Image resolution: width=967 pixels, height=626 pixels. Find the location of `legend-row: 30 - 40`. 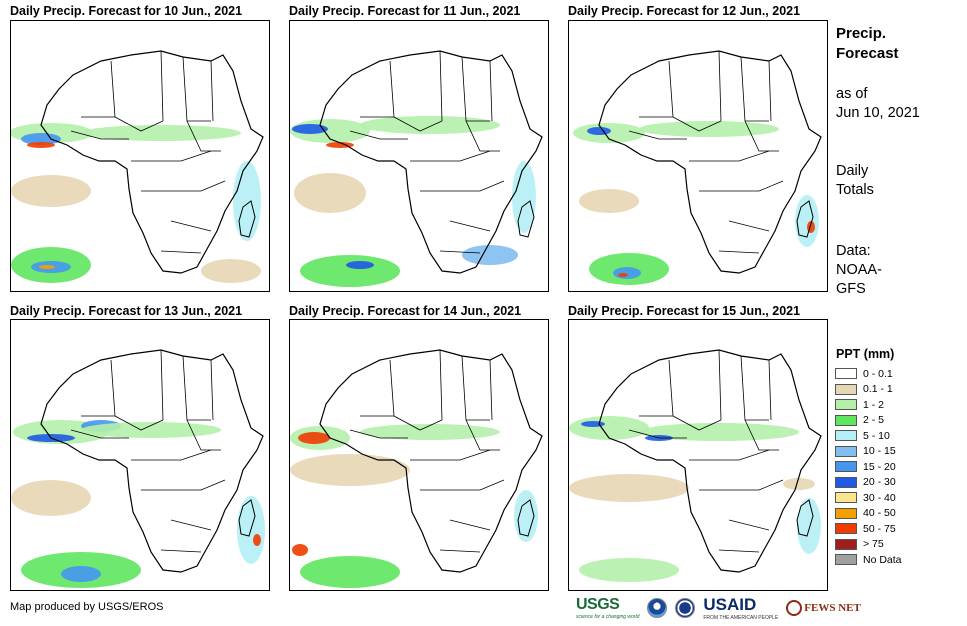

legend-row: 30 - 40 is located at coordinates (868, 498).